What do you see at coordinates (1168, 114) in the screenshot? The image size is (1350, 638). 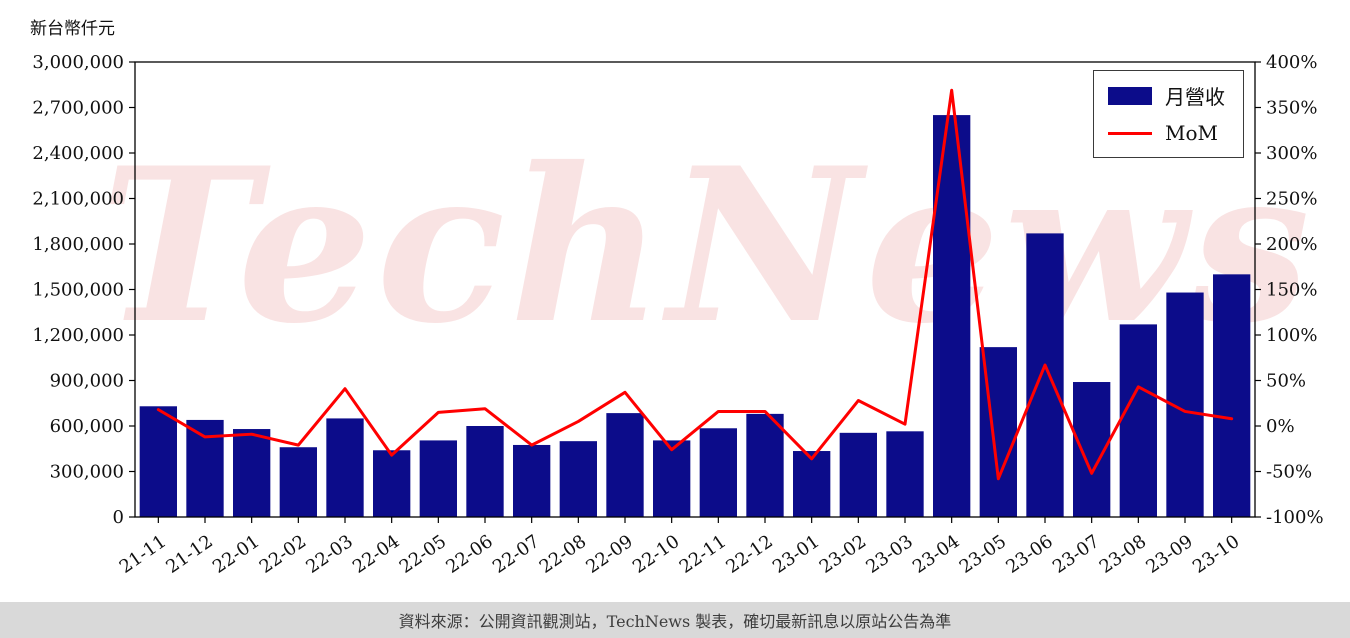 I see `chart-legend: 月營收 MoM` at bounding box center [1168, 114].